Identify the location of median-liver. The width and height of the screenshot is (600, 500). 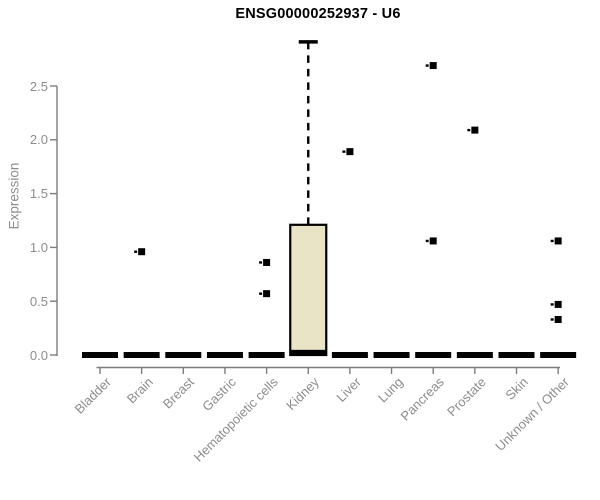
(349, 355).